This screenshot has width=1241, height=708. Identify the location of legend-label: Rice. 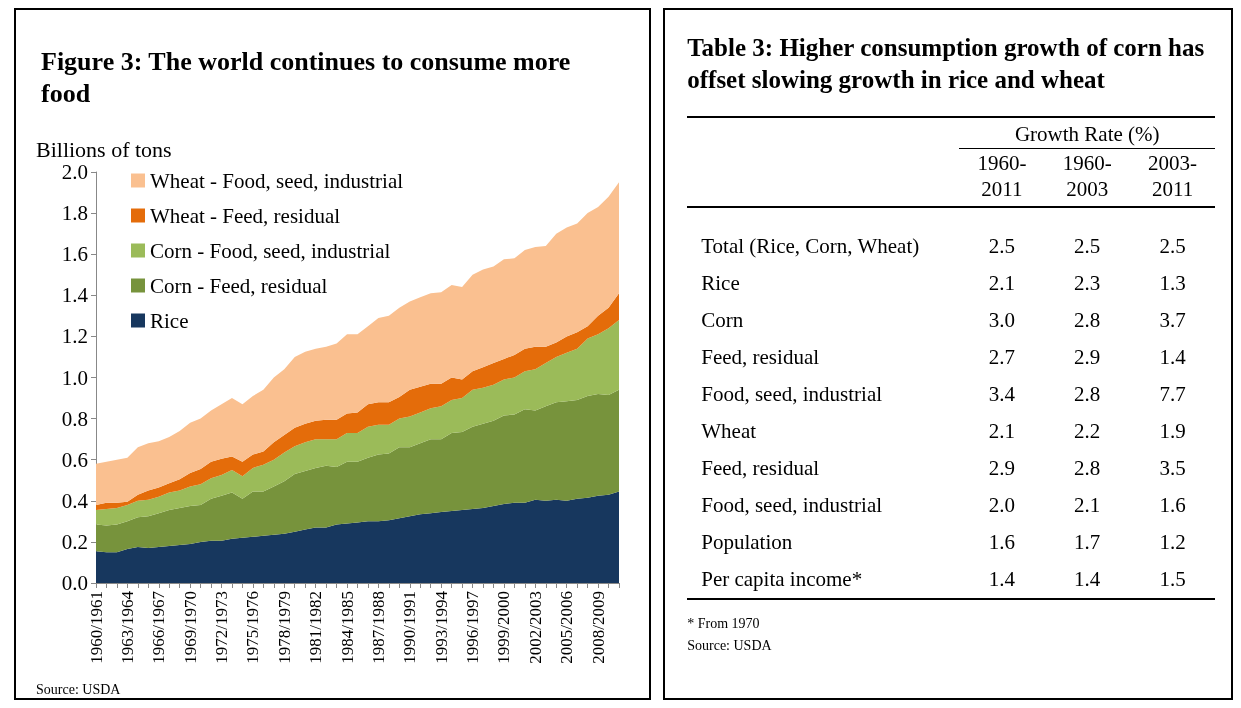
(169, 320).